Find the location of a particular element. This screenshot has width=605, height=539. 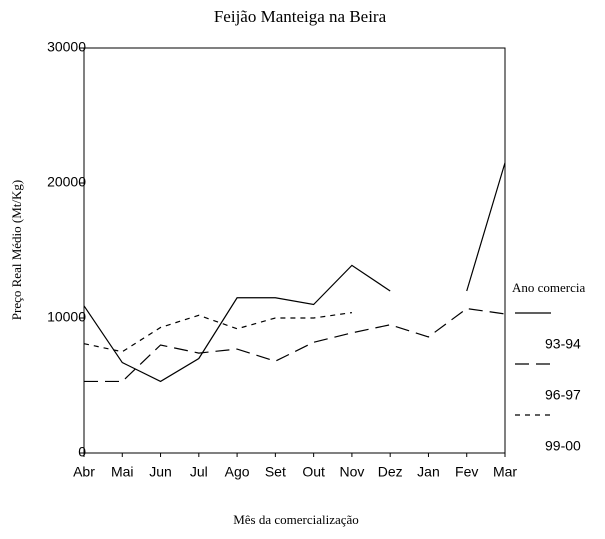

legend-label: 93-94 is located at coordinates (563, 344).